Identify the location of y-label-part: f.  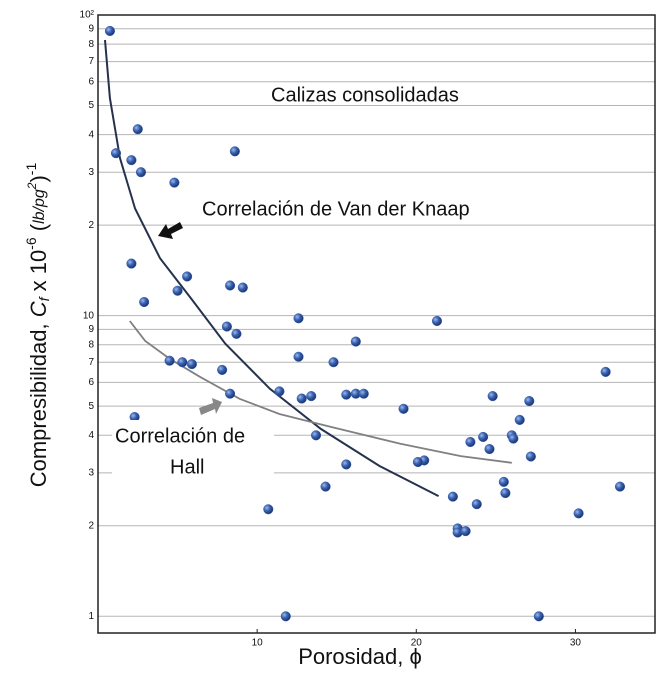
(44, 298).